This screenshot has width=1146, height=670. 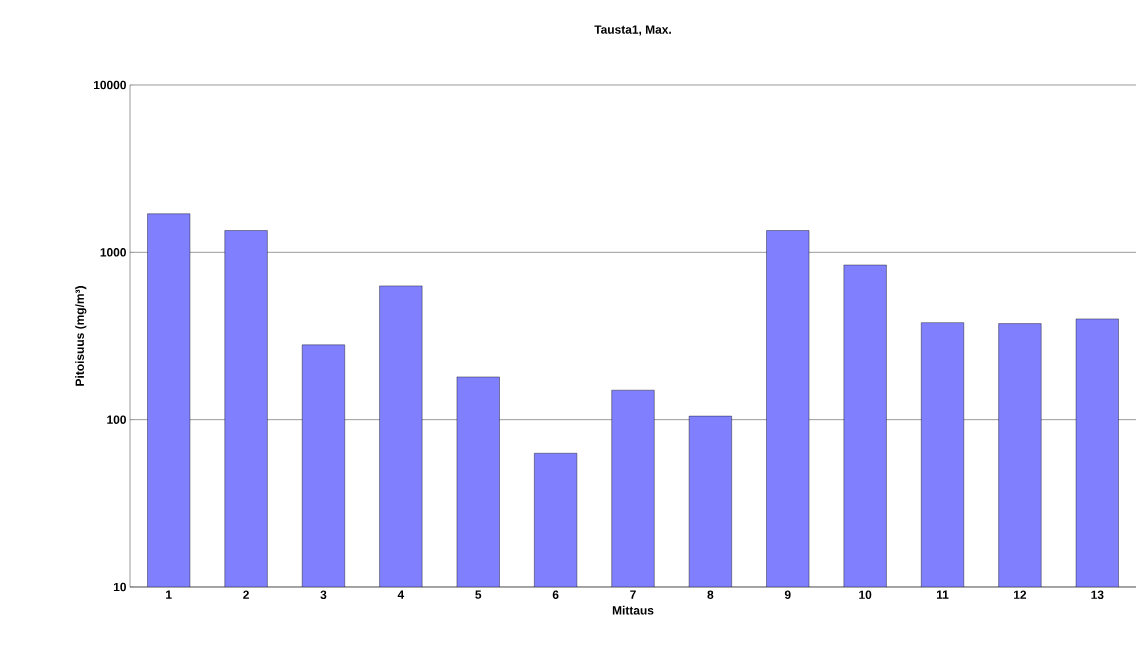 I want to click on x-axis-title: Mittaus, so click(x=633, y=610).